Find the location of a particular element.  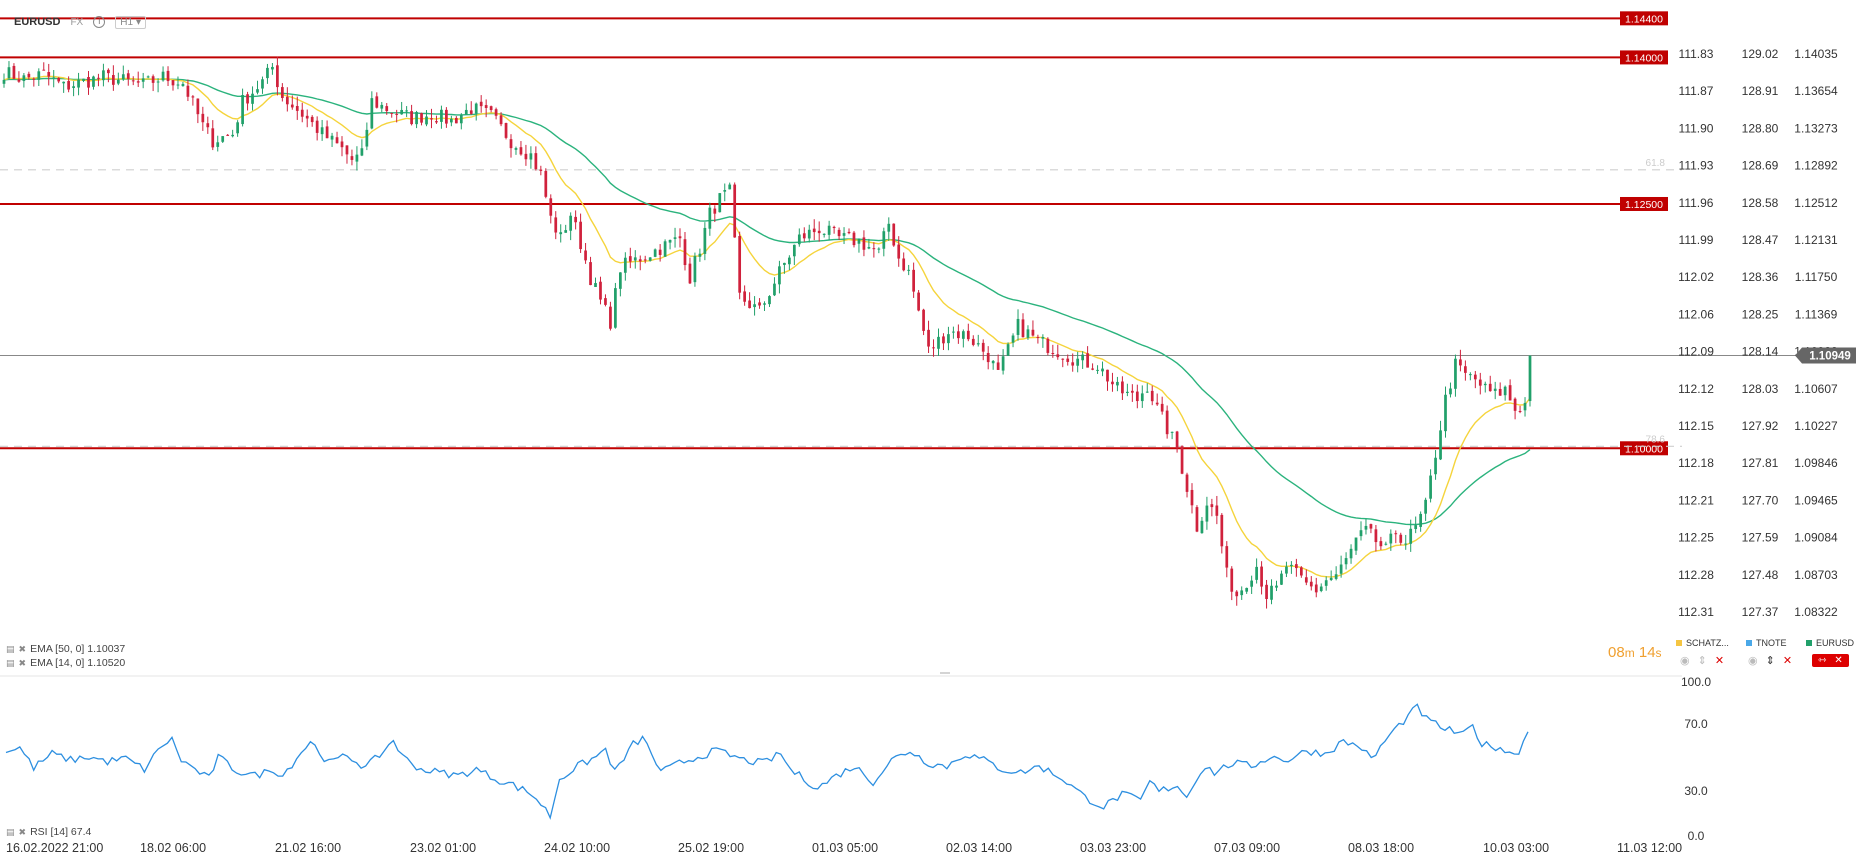

ema50-legend: ▤ ✖ EMA [50, 0] 1.10037 is located at coordinates (65, 649).